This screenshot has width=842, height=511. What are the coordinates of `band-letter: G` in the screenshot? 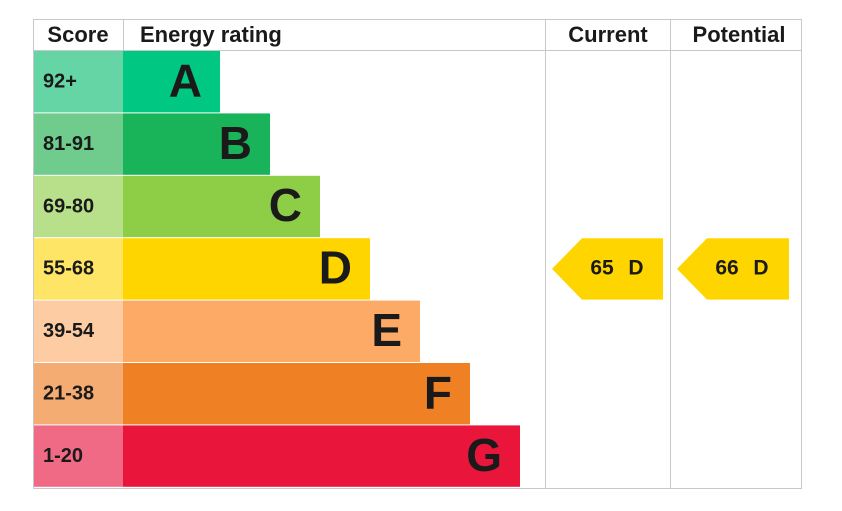 It's located at (484, 455).